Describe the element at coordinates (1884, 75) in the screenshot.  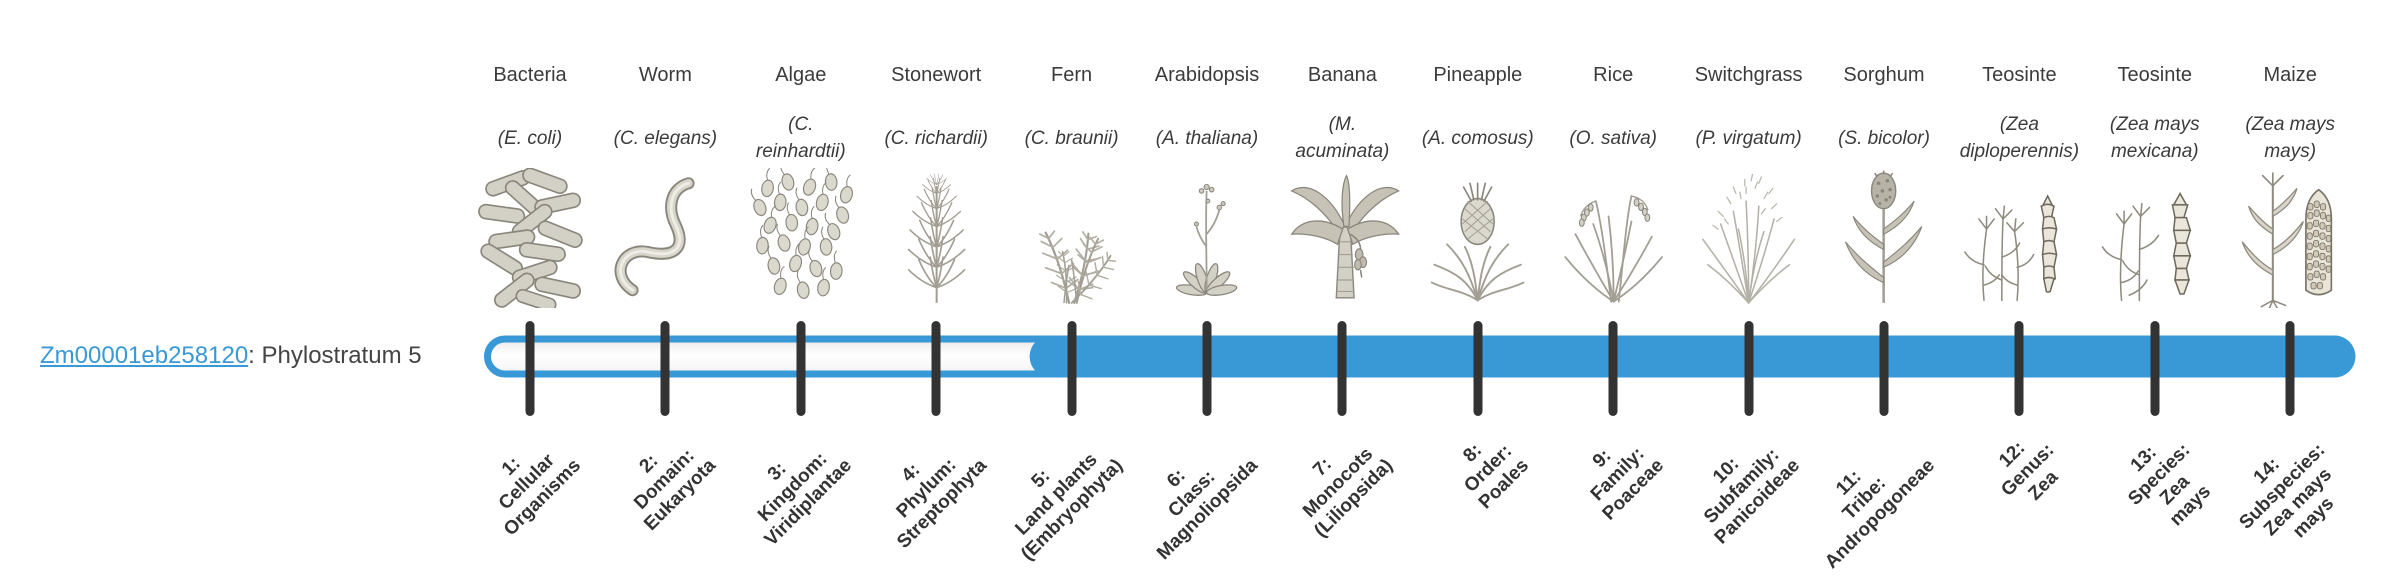
I see `organism-common-name: Sorghum` at that location.